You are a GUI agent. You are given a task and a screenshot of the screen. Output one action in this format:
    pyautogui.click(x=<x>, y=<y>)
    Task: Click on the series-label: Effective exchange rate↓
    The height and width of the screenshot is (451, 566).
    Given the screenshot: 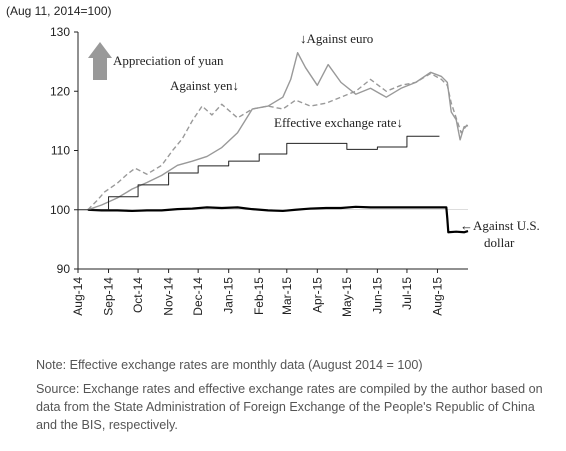 What is the action you would take?
    pyautogui.click(x=338, y=122)
    